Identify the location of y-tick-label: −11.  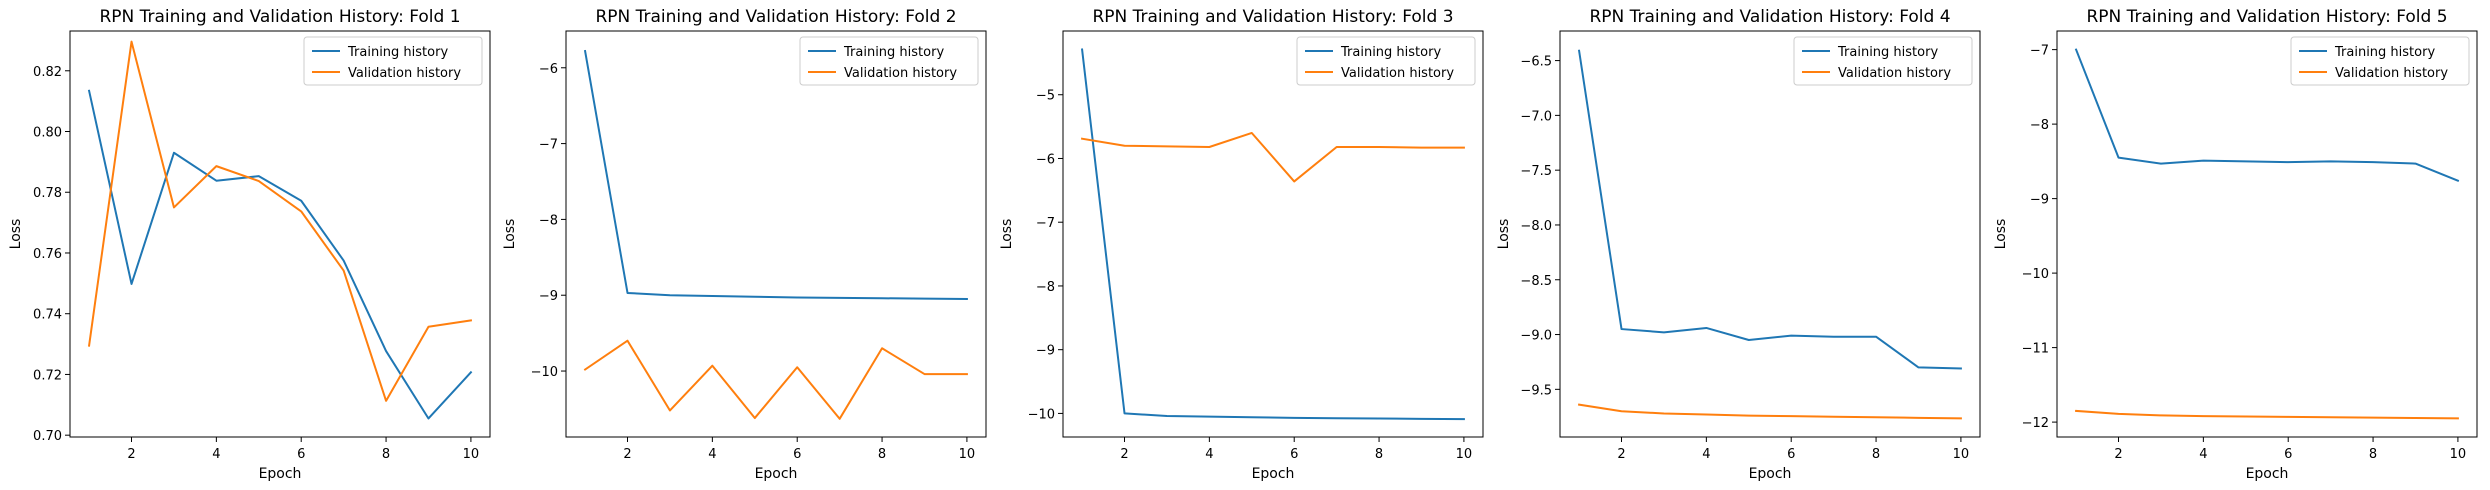
(2035, 349).